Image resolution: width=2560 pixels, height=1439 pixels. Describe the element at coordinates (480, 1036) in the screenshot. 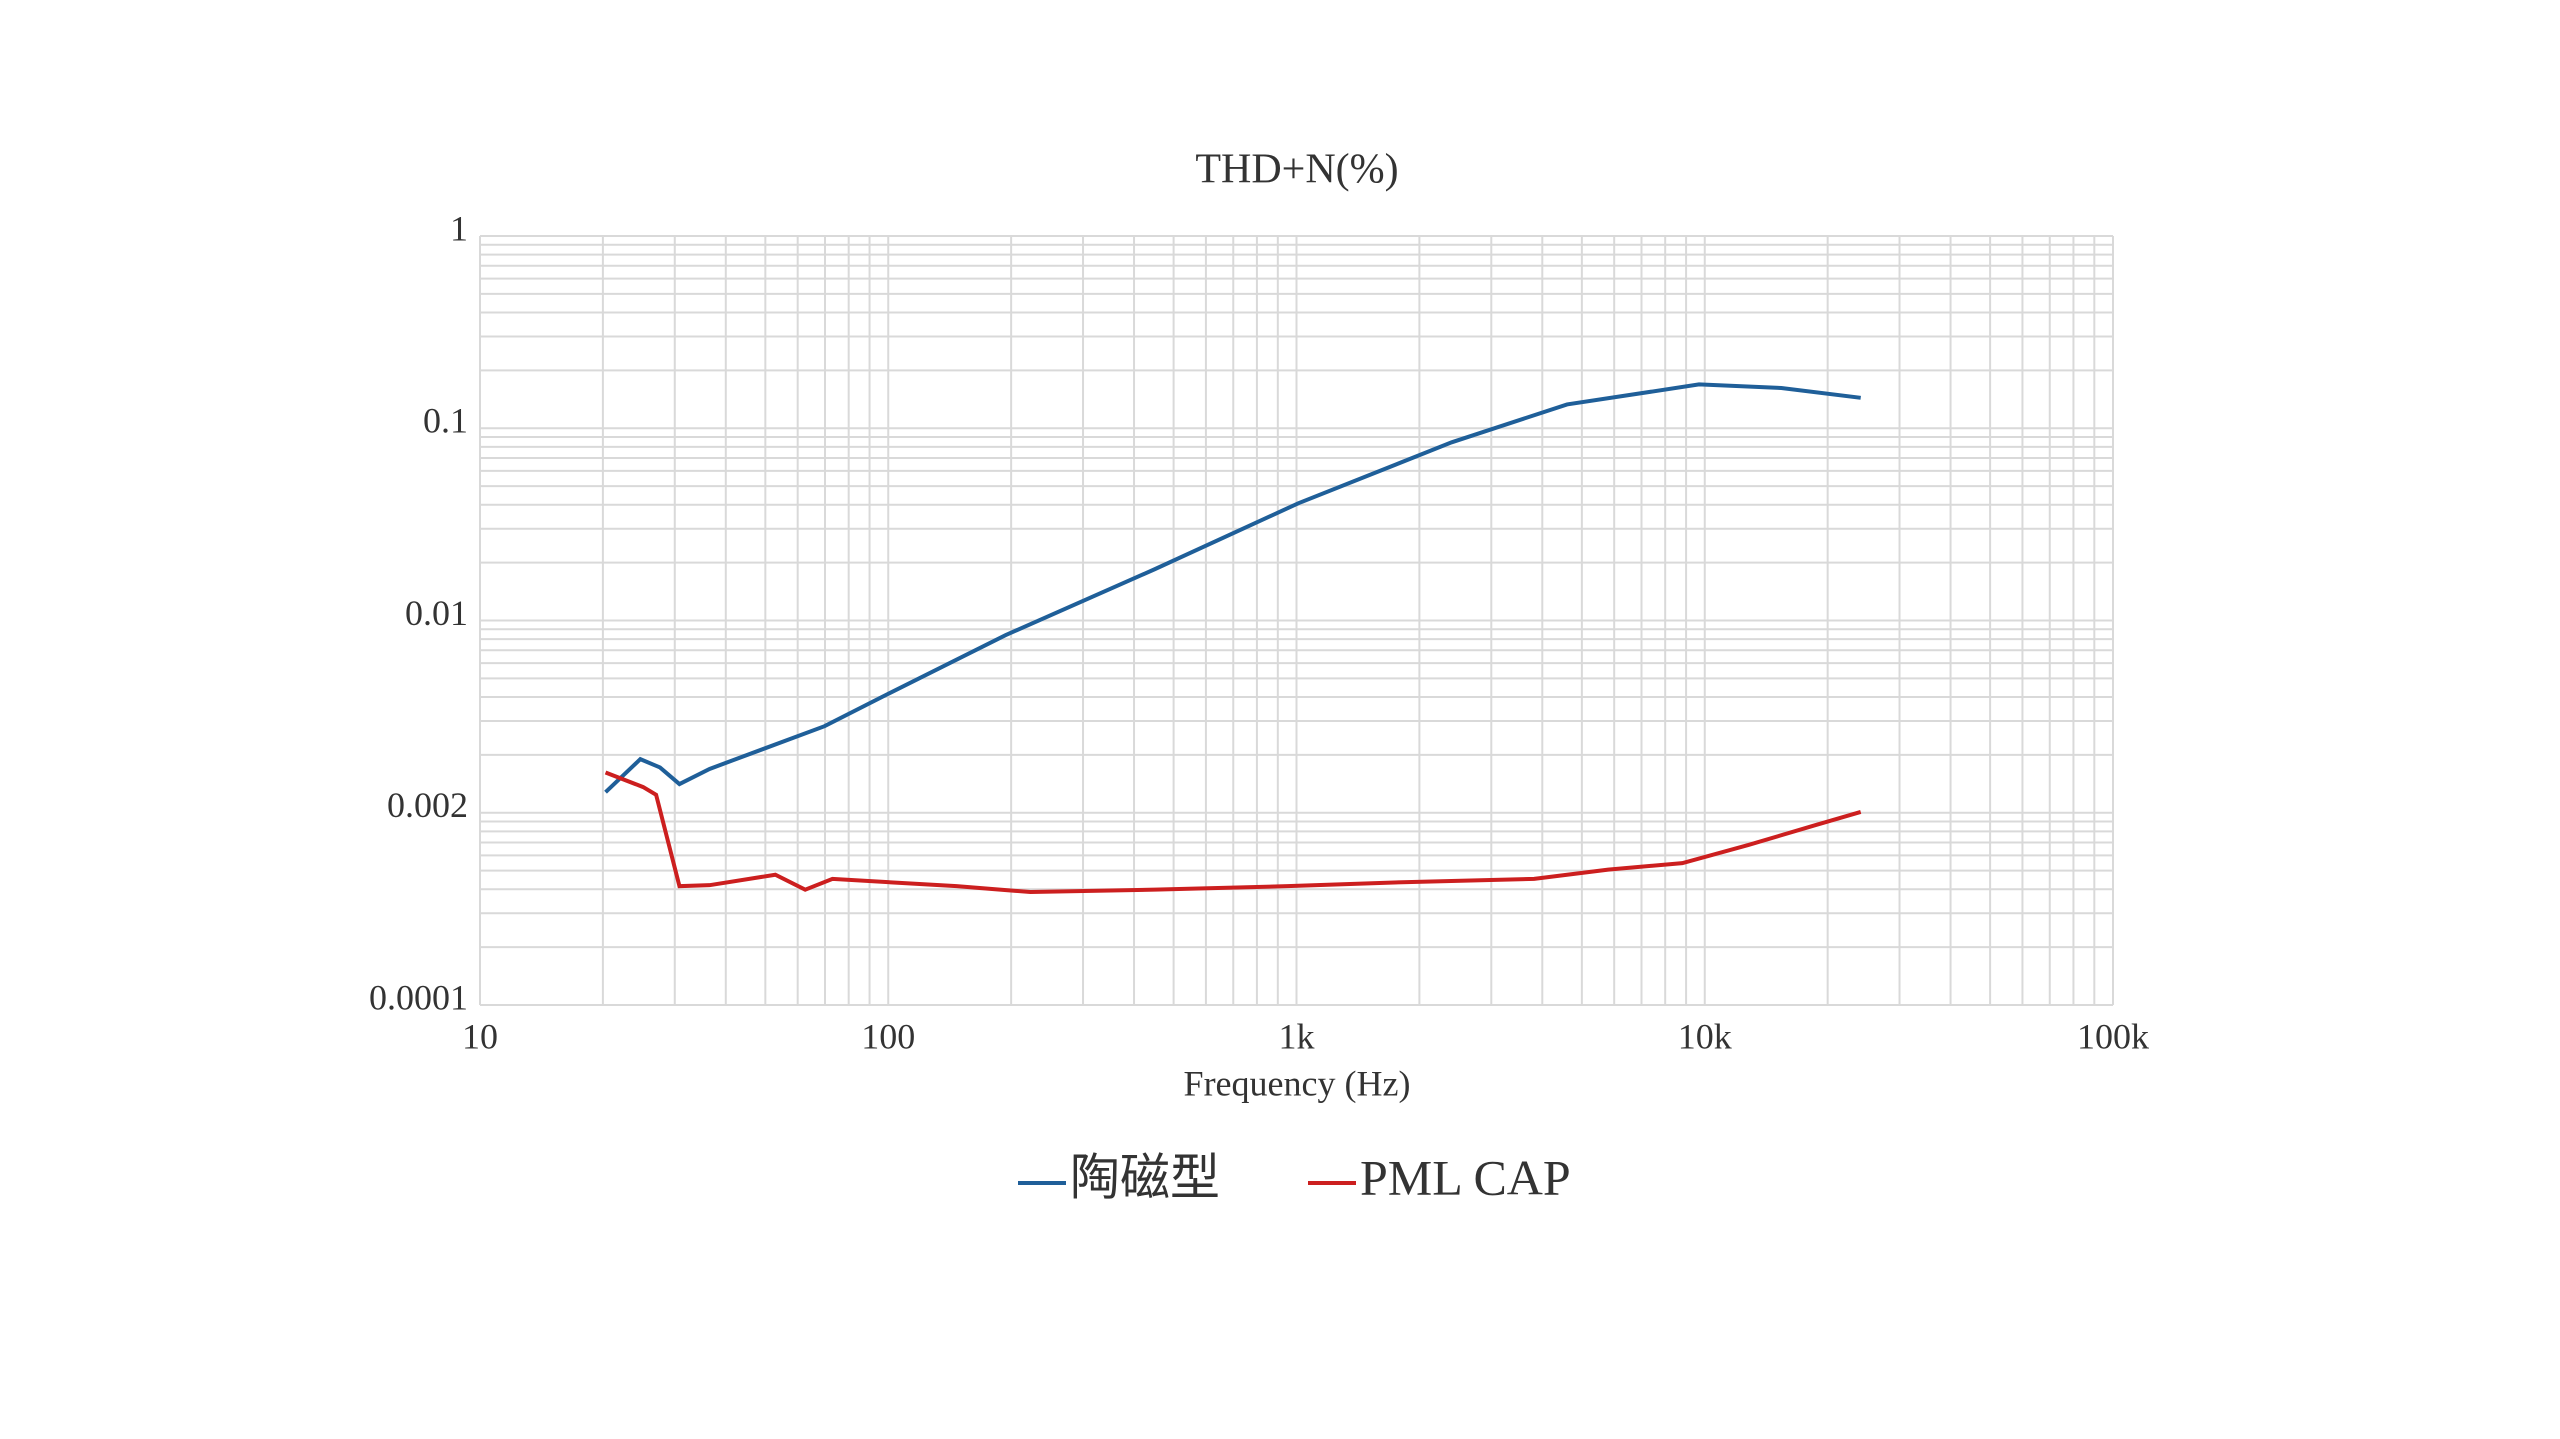

I see `x-tick-label: 10` at that location.